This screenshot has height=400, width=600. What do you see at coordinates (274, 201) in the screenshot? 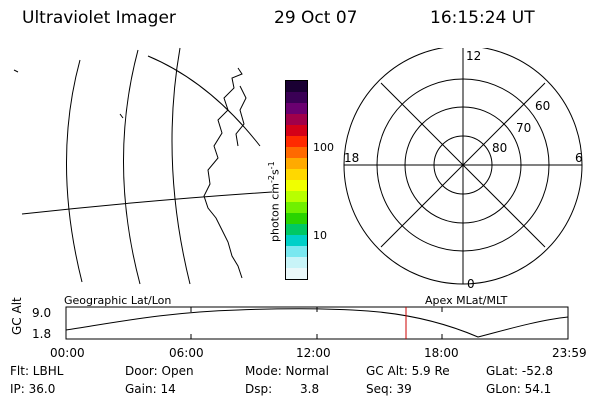
I see `colorbar-title: photon cm-2s-1` at bounding box center [274, 201].